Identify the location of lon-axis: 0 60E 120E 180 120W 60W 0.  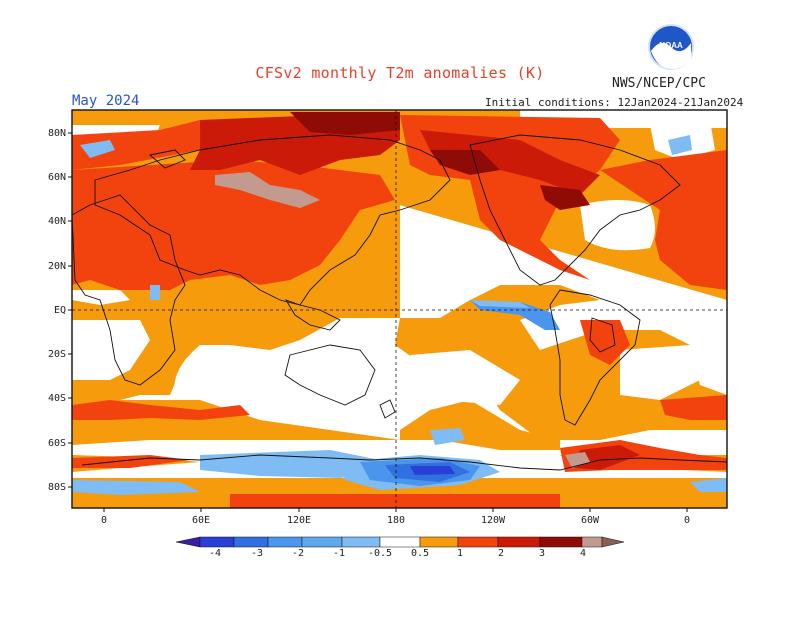
(395, 517).